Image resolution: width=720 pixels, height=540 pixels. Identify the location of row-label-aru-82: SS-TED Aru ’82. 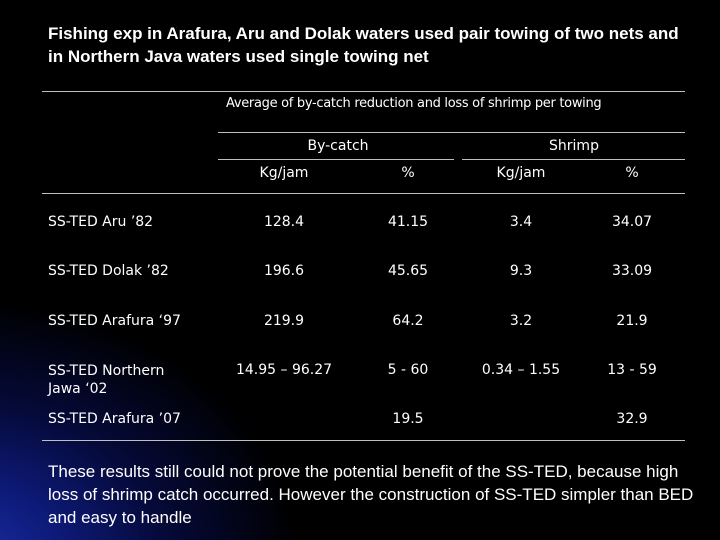
(101, 222).